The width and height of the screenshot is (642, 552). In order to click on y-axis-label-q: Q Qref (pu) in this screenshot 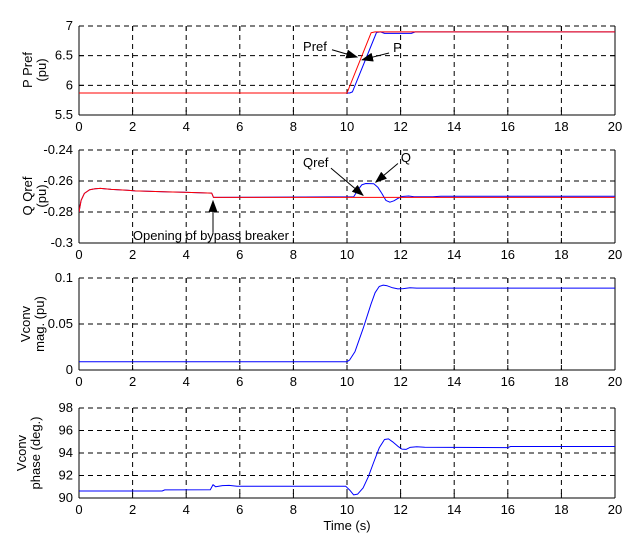, I will do `click(34, 196)`.